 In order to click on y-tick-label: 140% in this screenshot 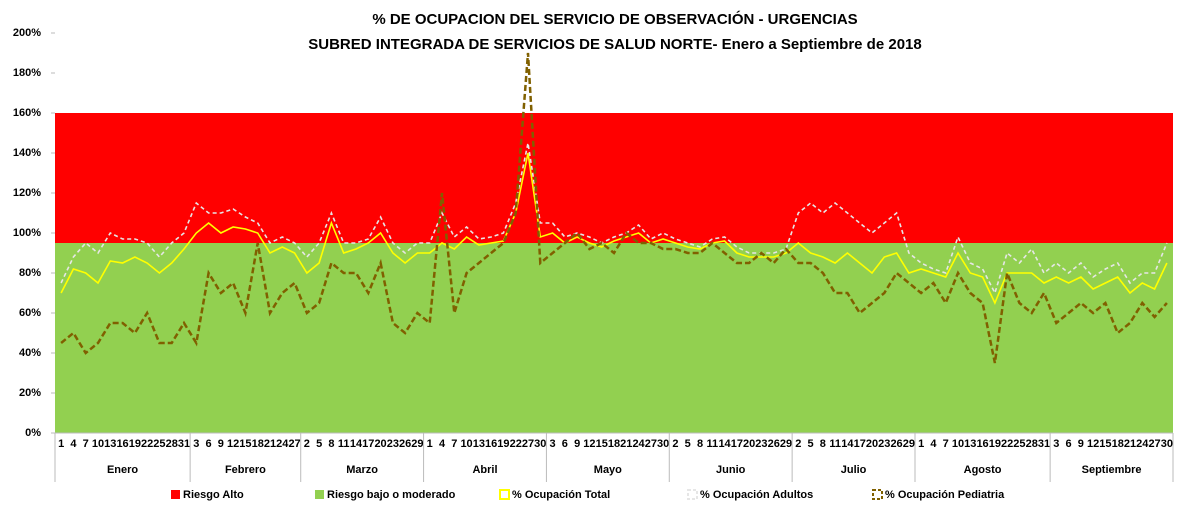, I will do `click(27, 153)`.